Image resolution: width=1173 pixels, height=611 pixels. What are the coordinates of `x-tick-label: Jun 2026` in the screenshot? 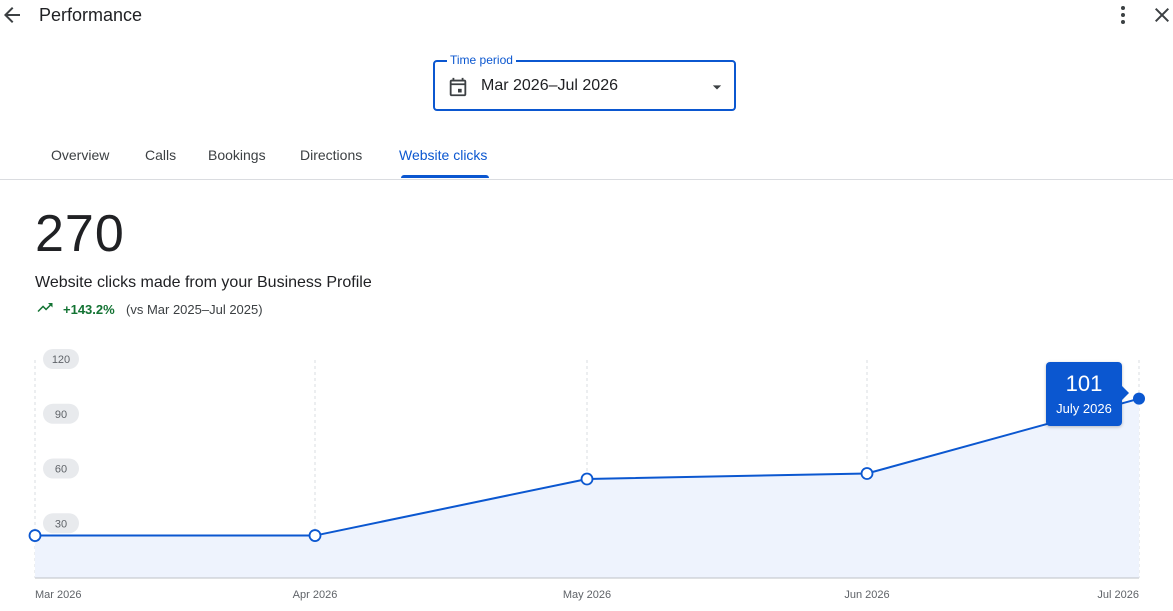 It's located at (866, 595).